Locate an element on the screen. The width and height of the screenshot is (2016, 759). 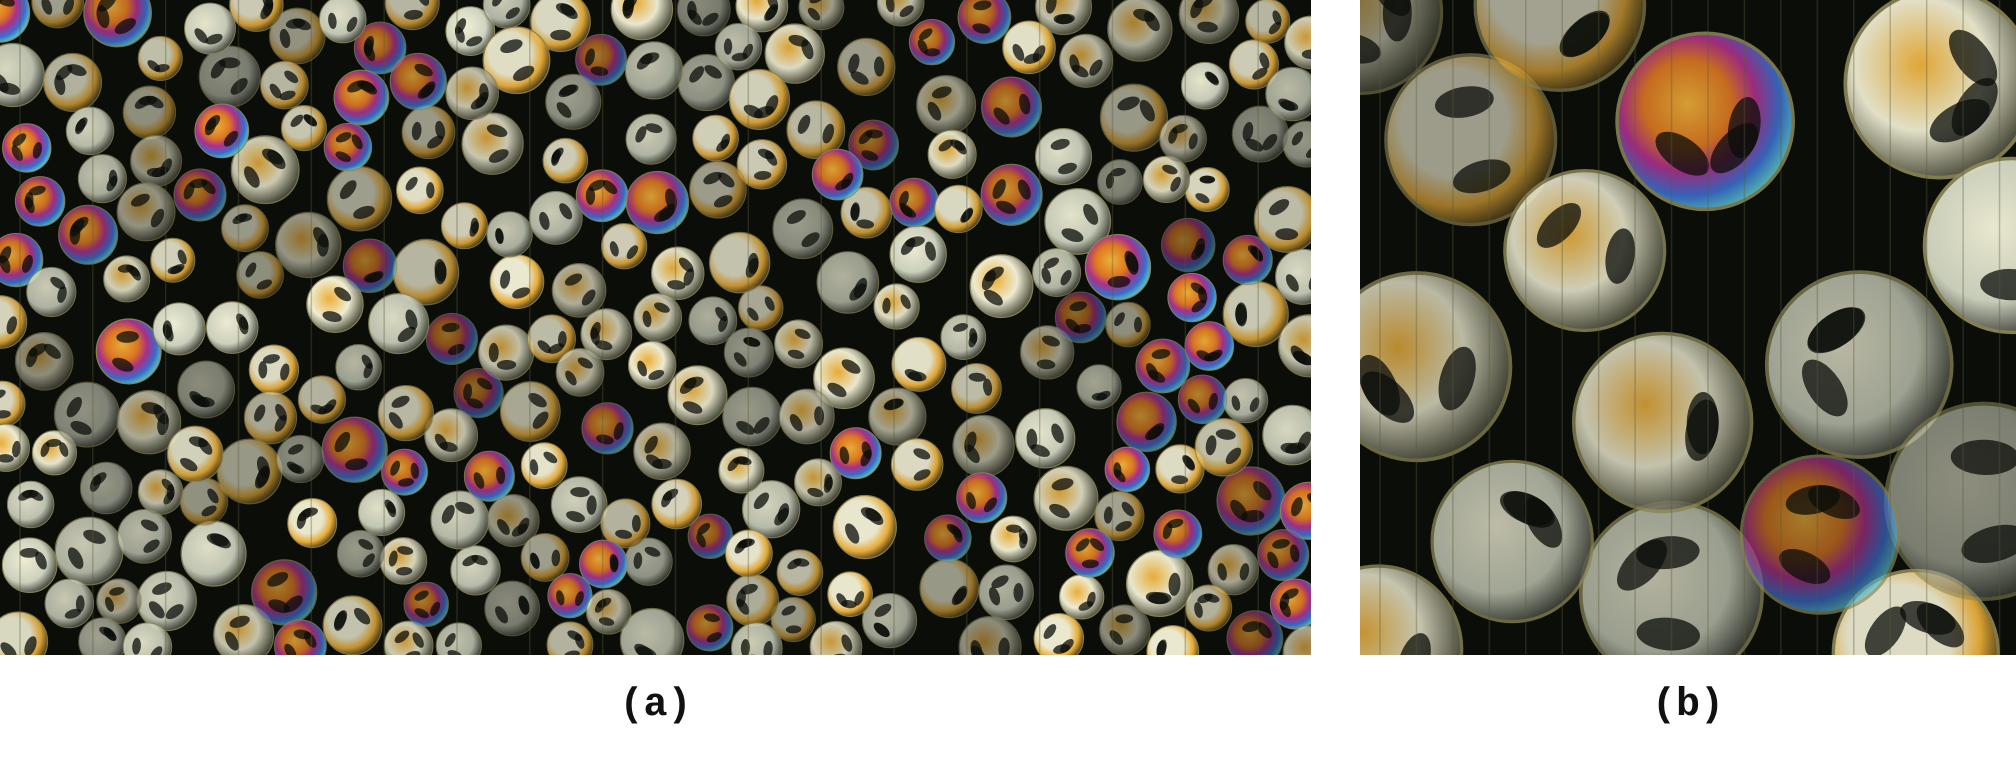
panel-b-caption: (b) is located at coordinates (1687, 705).